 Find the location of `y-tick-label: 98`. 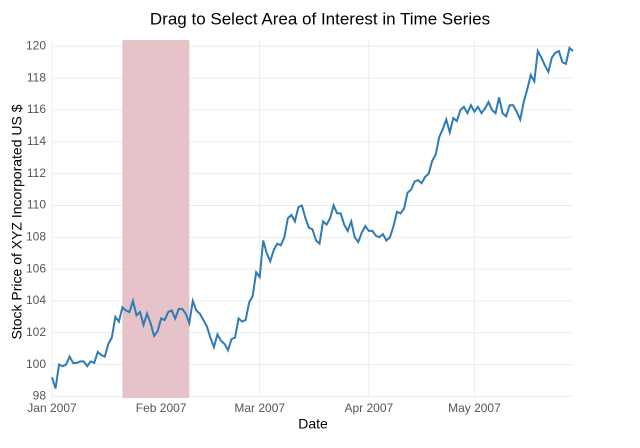

y-tick-label: 98 is located at coordinates (40, 396).